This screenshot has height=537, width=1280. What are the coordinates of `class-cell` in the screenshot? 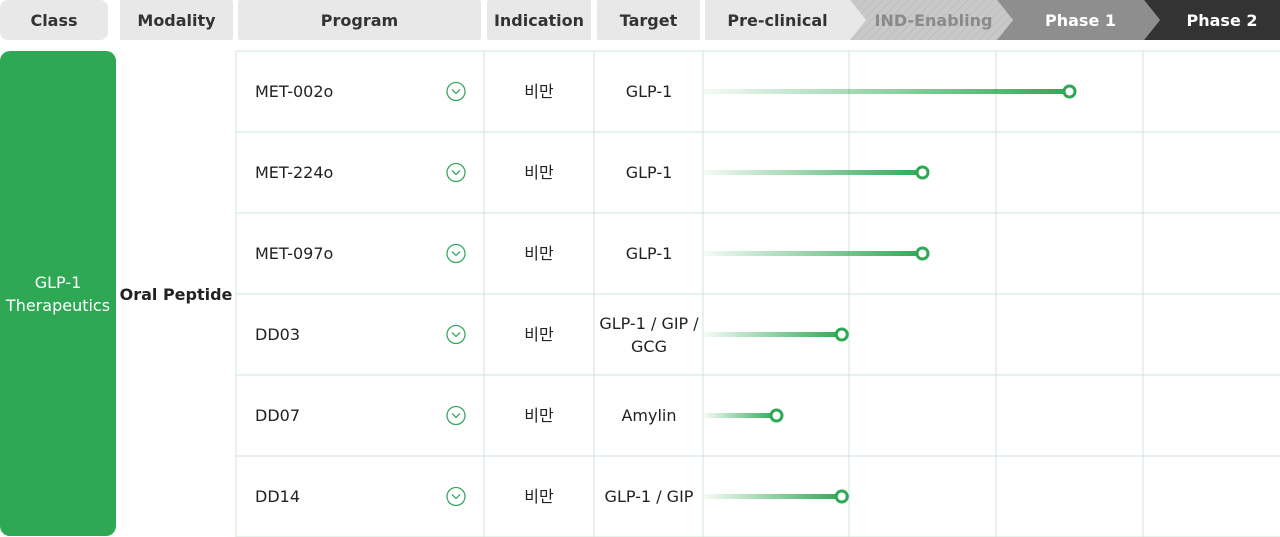 It's located at (58, 293).